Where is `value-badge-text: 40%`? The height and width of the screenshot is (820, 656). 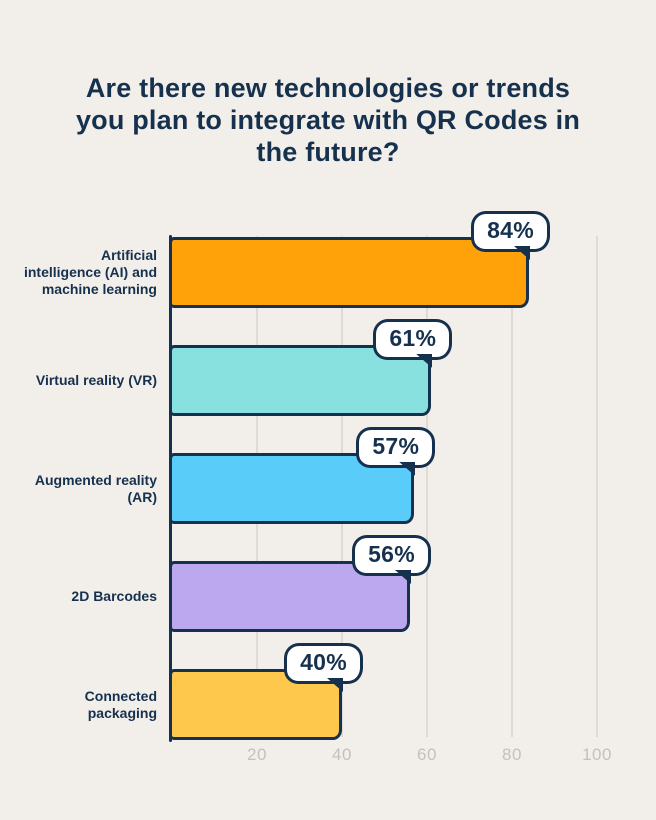
value-badge-text: 40% is located at coordinates (323, 662).